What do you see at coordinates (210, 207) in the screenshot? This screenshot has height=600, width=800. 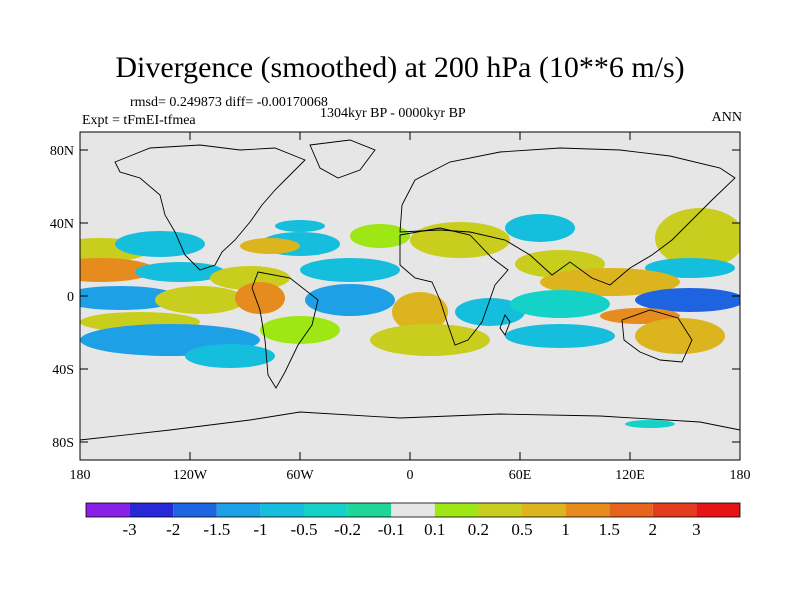 I see `north-america-outline` at bounding box center [210, 207].